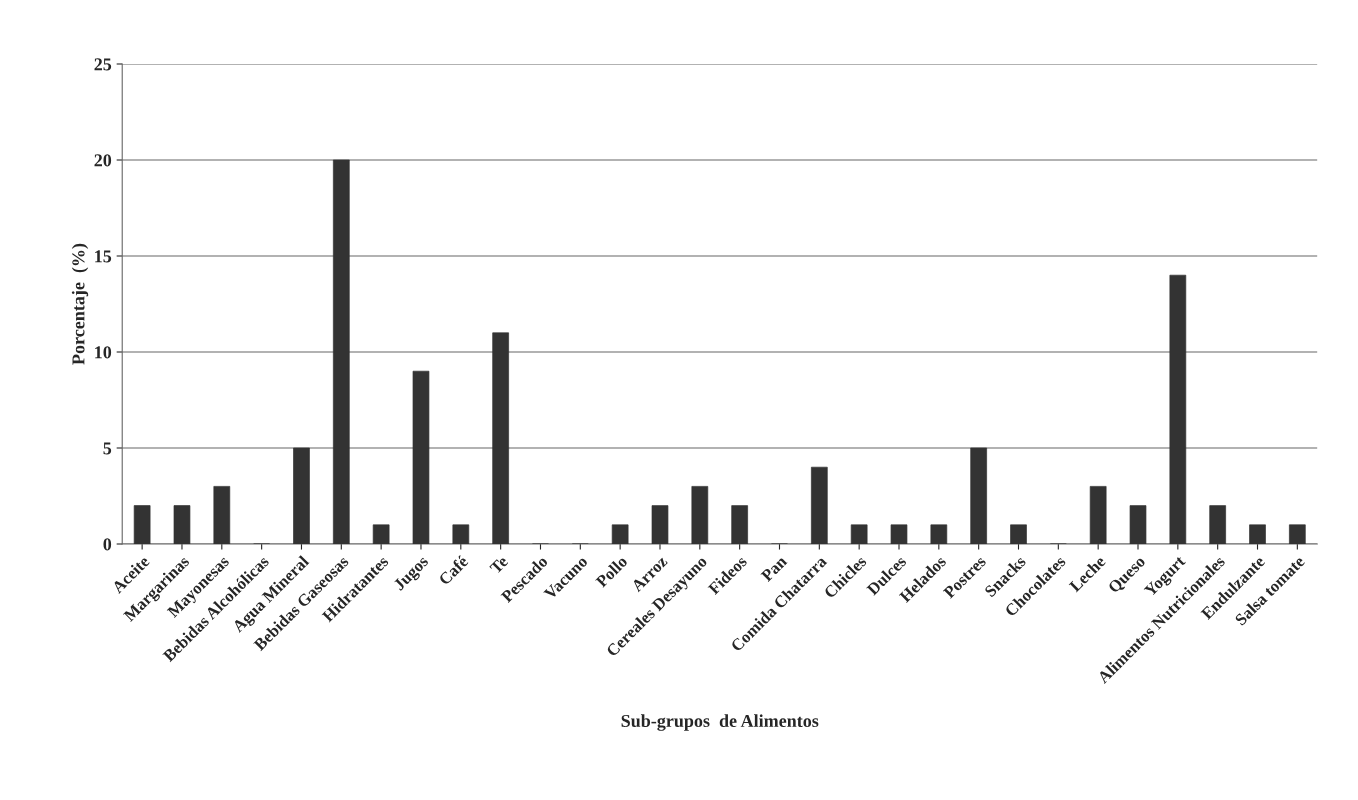 The width and height of the screenshot is (1358, 800). What do you see at coordinates (103, 160) in the screenshot?
I see `y-tick-label: 20` at bounding box center [103, 160].